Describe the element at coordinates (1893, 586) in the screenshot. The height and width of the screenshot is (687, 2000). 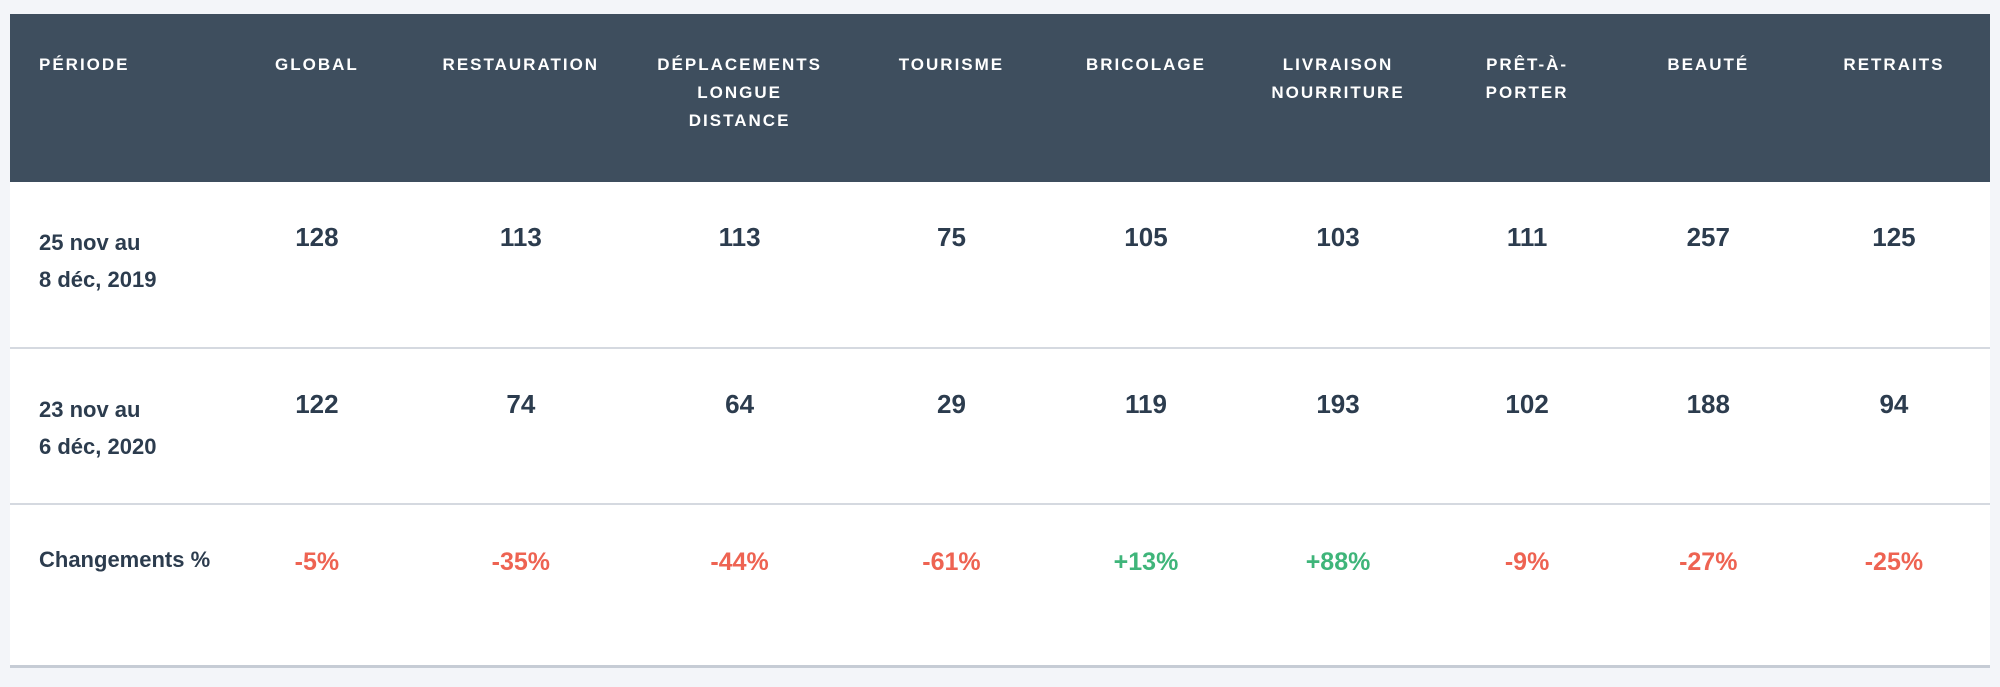
I see `change-retraits: -25%` at that location.